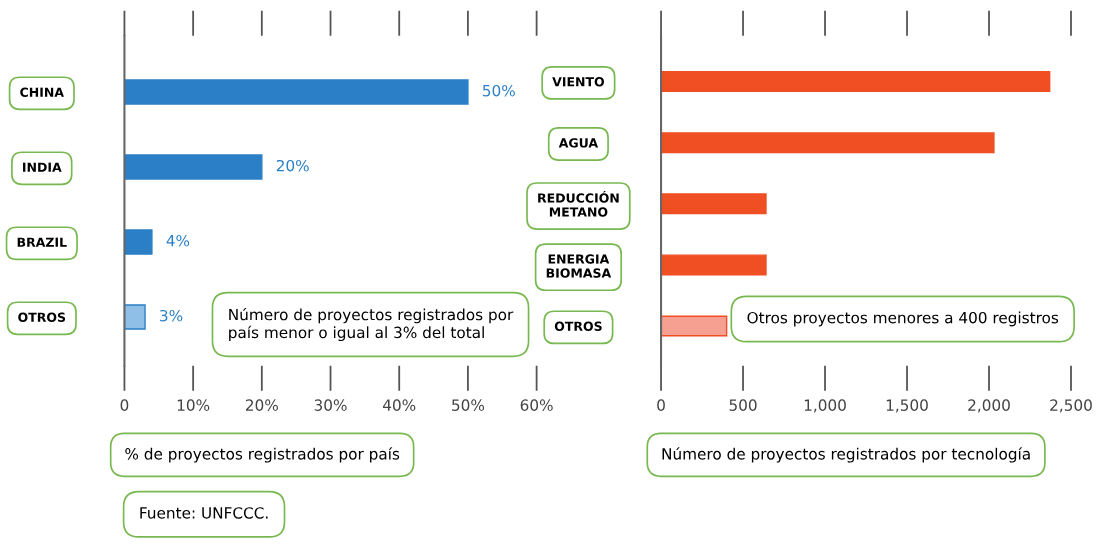 The height and width of the screenshot is (550, 1111). Describe the element at coordinates (578, 203) in the screenshot. I see `y-tick-label: REDUCCIÓN METANO` at that location.